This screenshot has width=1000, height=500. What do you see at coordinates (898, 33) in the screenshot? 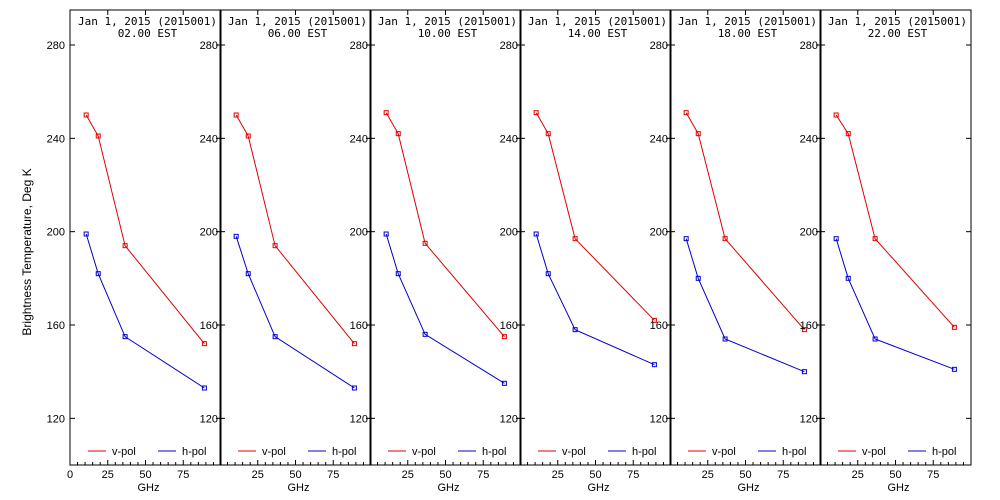
I see `panel-subtitle: 22.00 EST` at bounding box center [898, 33].